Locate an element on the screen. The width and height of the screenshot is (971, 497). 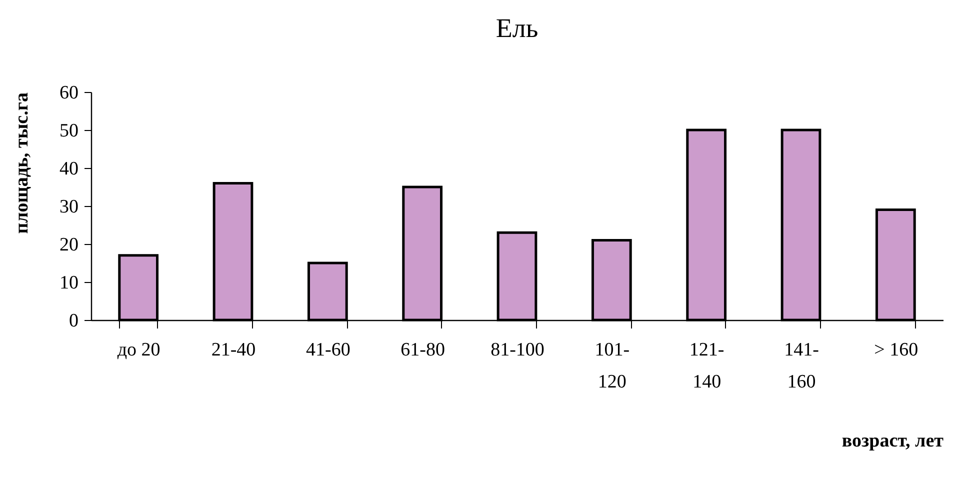
x-tick-label: > 160 is located at coordinates (896, 350).